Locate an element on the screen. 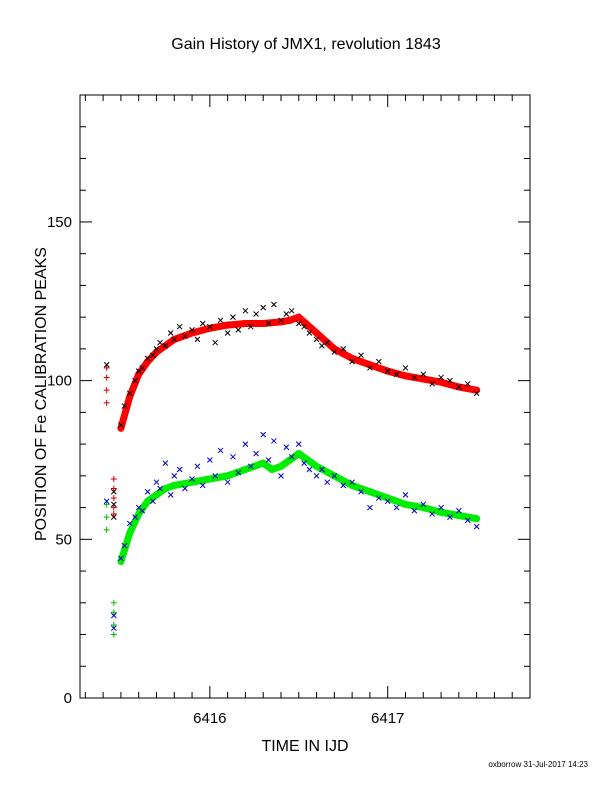 The height and width of the screenshot is (792, 612). chart-title: Gain History of JMX1, revolution 1843 is located at coordinates (306, 44).